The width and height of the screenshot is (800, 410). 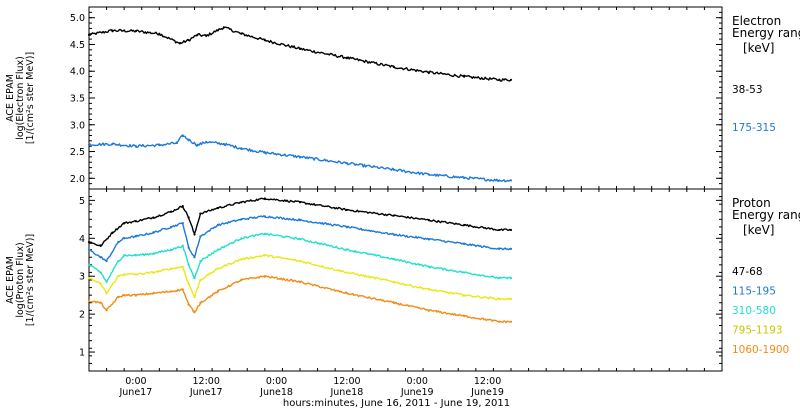 What do you see at coordinates (77, 72) in the screenshot?
I see `electron-ytick-label: 4.0` at bounding box center [77, 72].